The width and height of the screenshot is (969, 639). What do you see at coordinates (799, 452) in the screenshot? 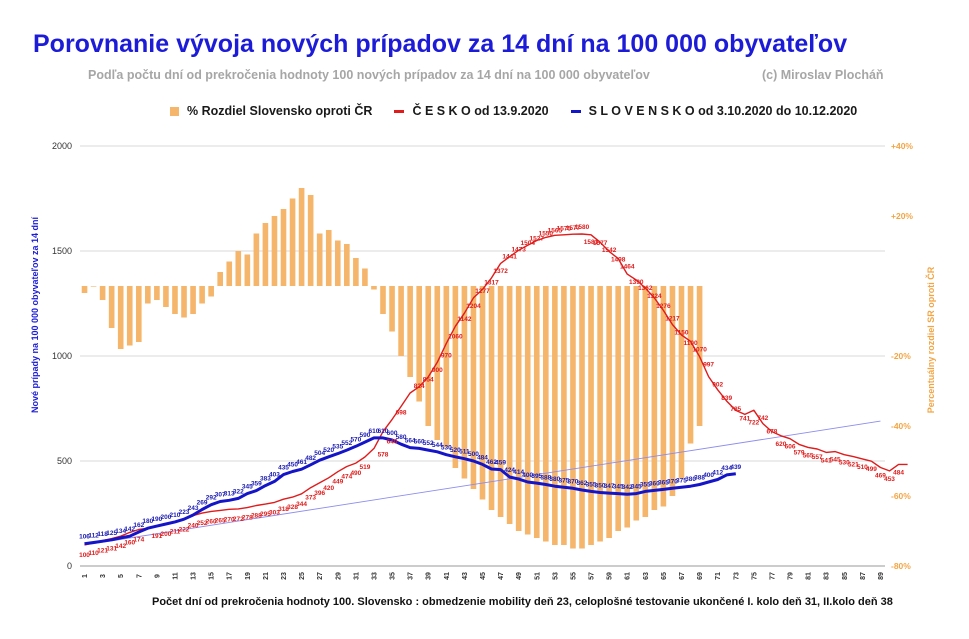
I see `czech-data-label: 579` at bounding box center [799, 452].